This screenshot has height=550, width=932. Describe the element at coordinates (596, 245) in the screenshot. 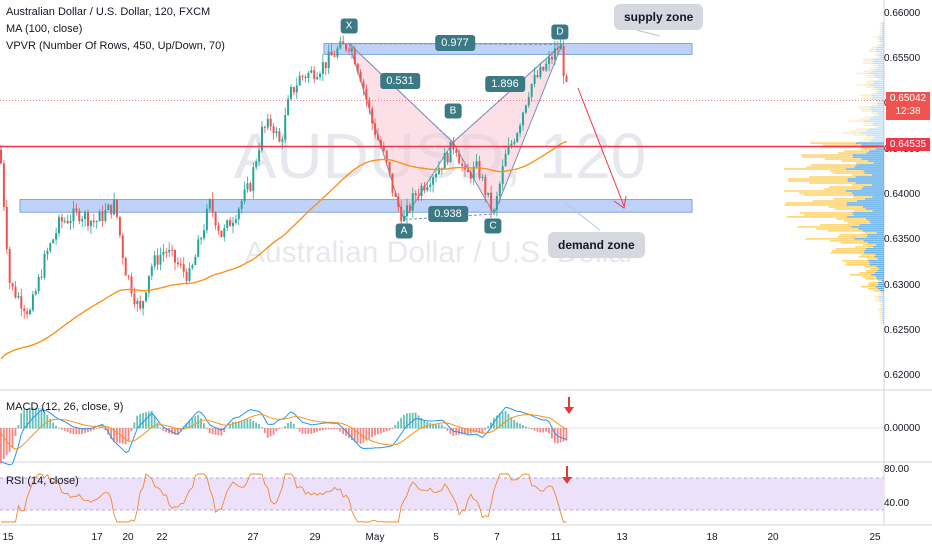

I see `demand-zone-label: demand zone` at that location.